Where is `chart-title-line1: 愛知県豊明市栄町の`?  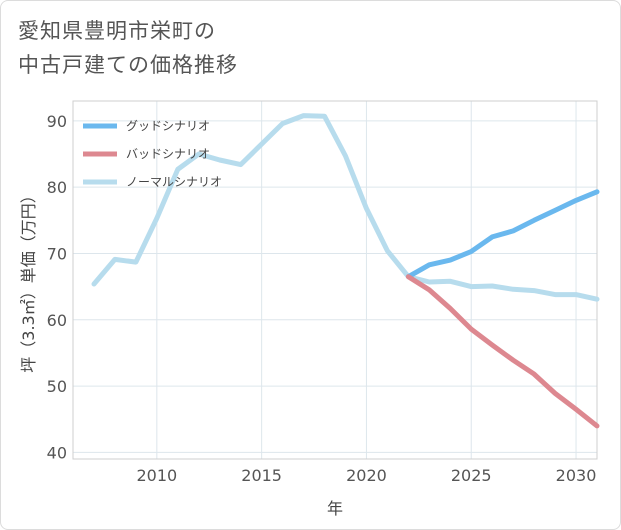
chart-title-line1: 愛知県豊明市栄町の is located at coordinates (117, 31).